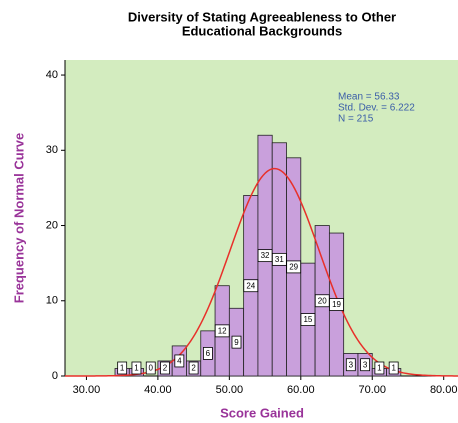 This screenshot has height=423, width=458. What do you see at coordinates (55, 376) in the screenshot?
I see `y-tick-label: 0` at bounding box center [55, 376].